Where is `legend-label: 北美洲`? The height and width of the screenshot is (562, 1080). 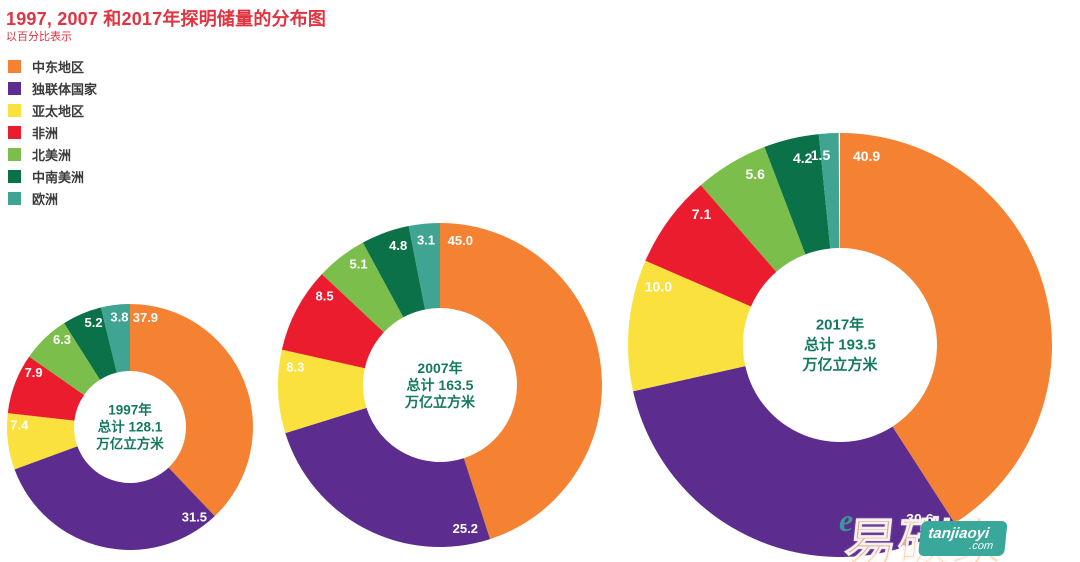
legend-label: 北美洲 is located at coordinates (52, 155).